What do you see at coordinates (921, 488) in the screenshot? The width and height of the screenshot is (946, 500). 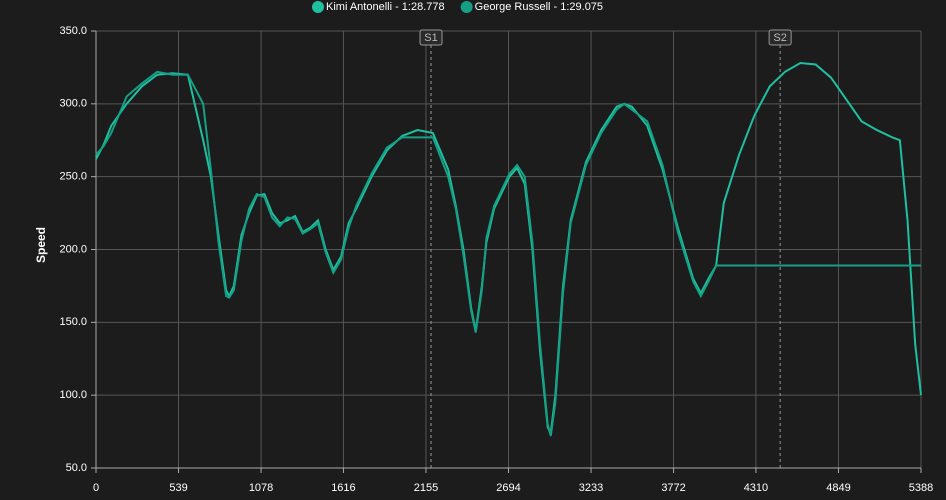 I see `x-tick-label: 5388` at bounding box center [921, 488].